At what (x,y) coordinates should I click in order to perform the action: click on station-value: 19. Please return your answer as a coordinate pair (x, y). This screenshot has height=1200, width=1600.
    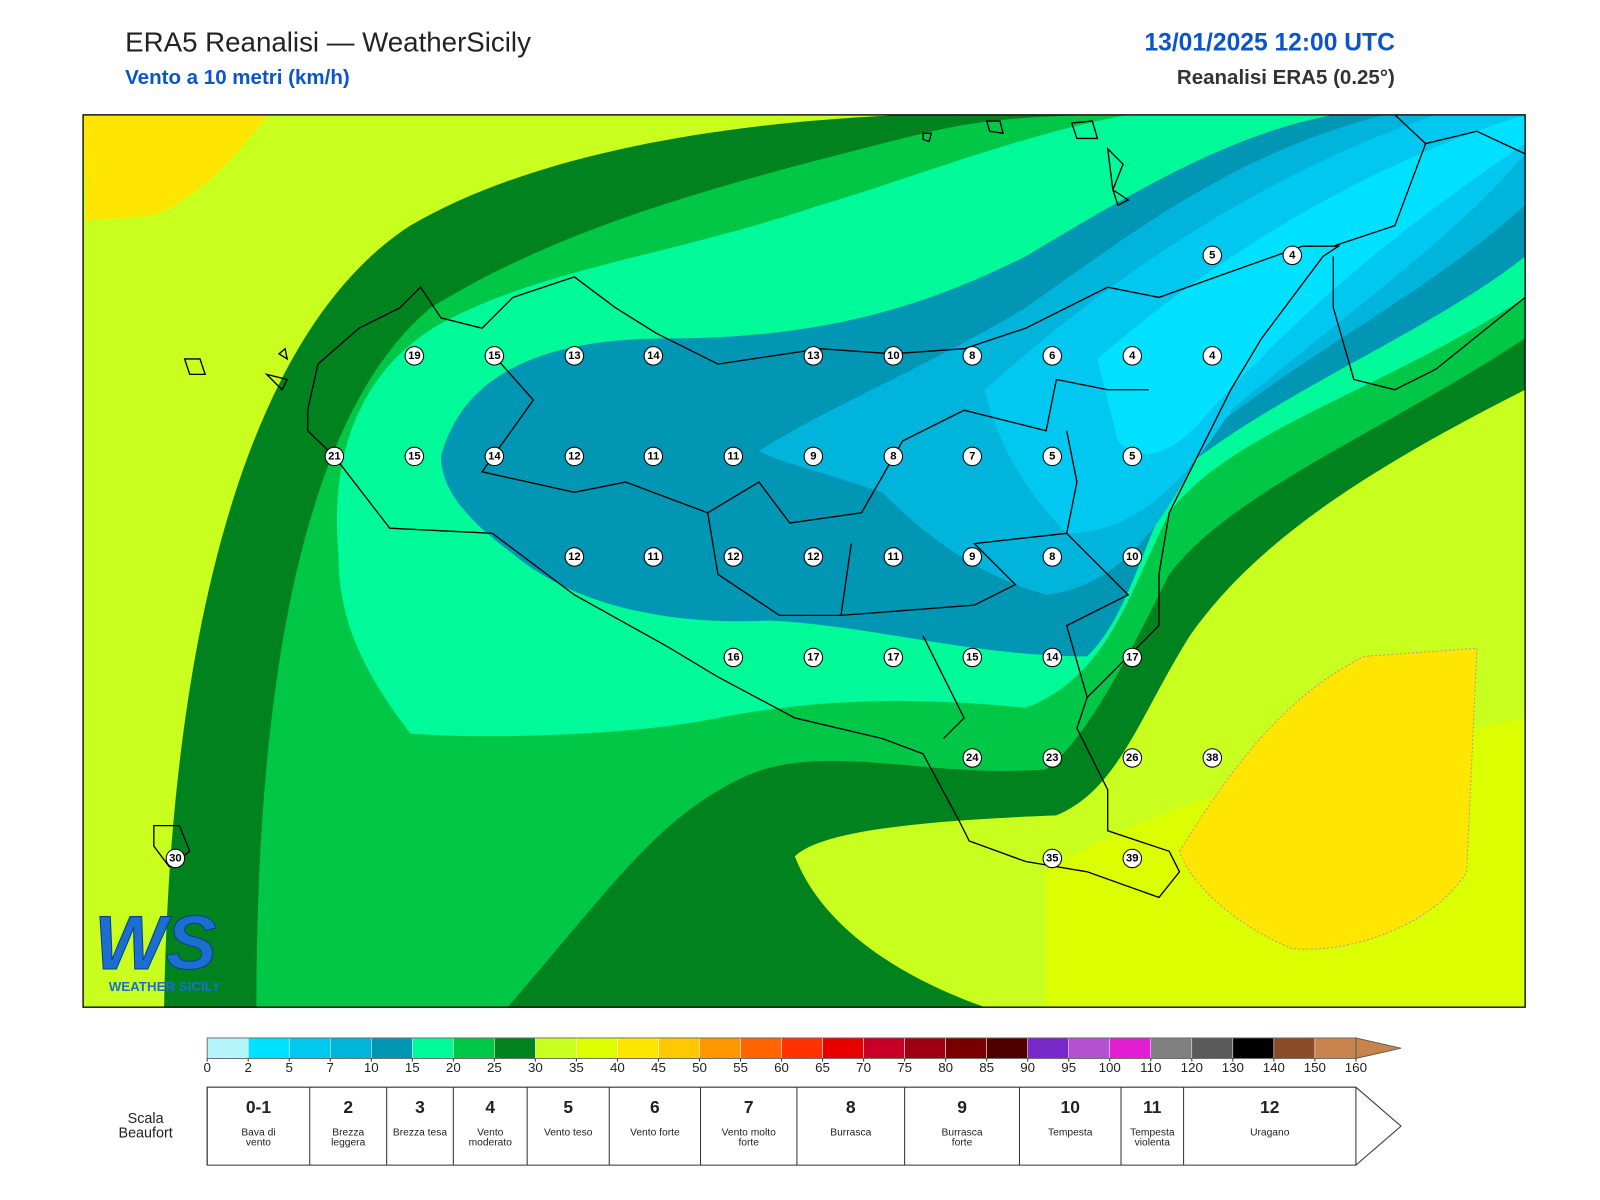
    Looking at the image, I should click on (414, 356).